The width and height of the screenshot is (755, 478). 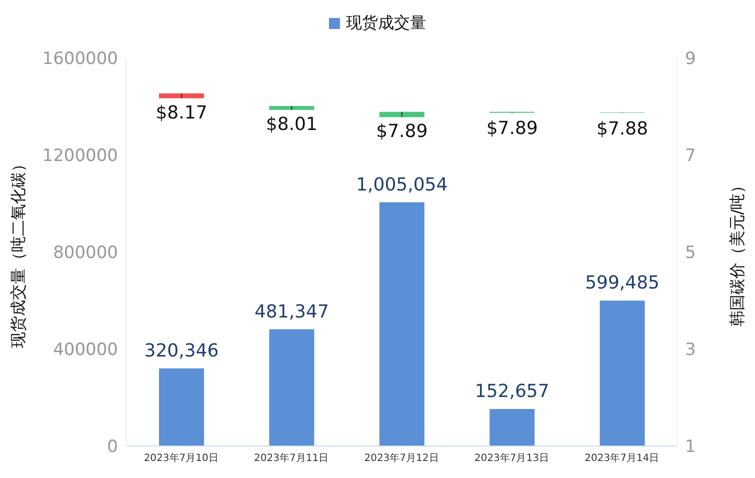 I want to click on y-tick-label: 400000, so click(x=85, y=350).